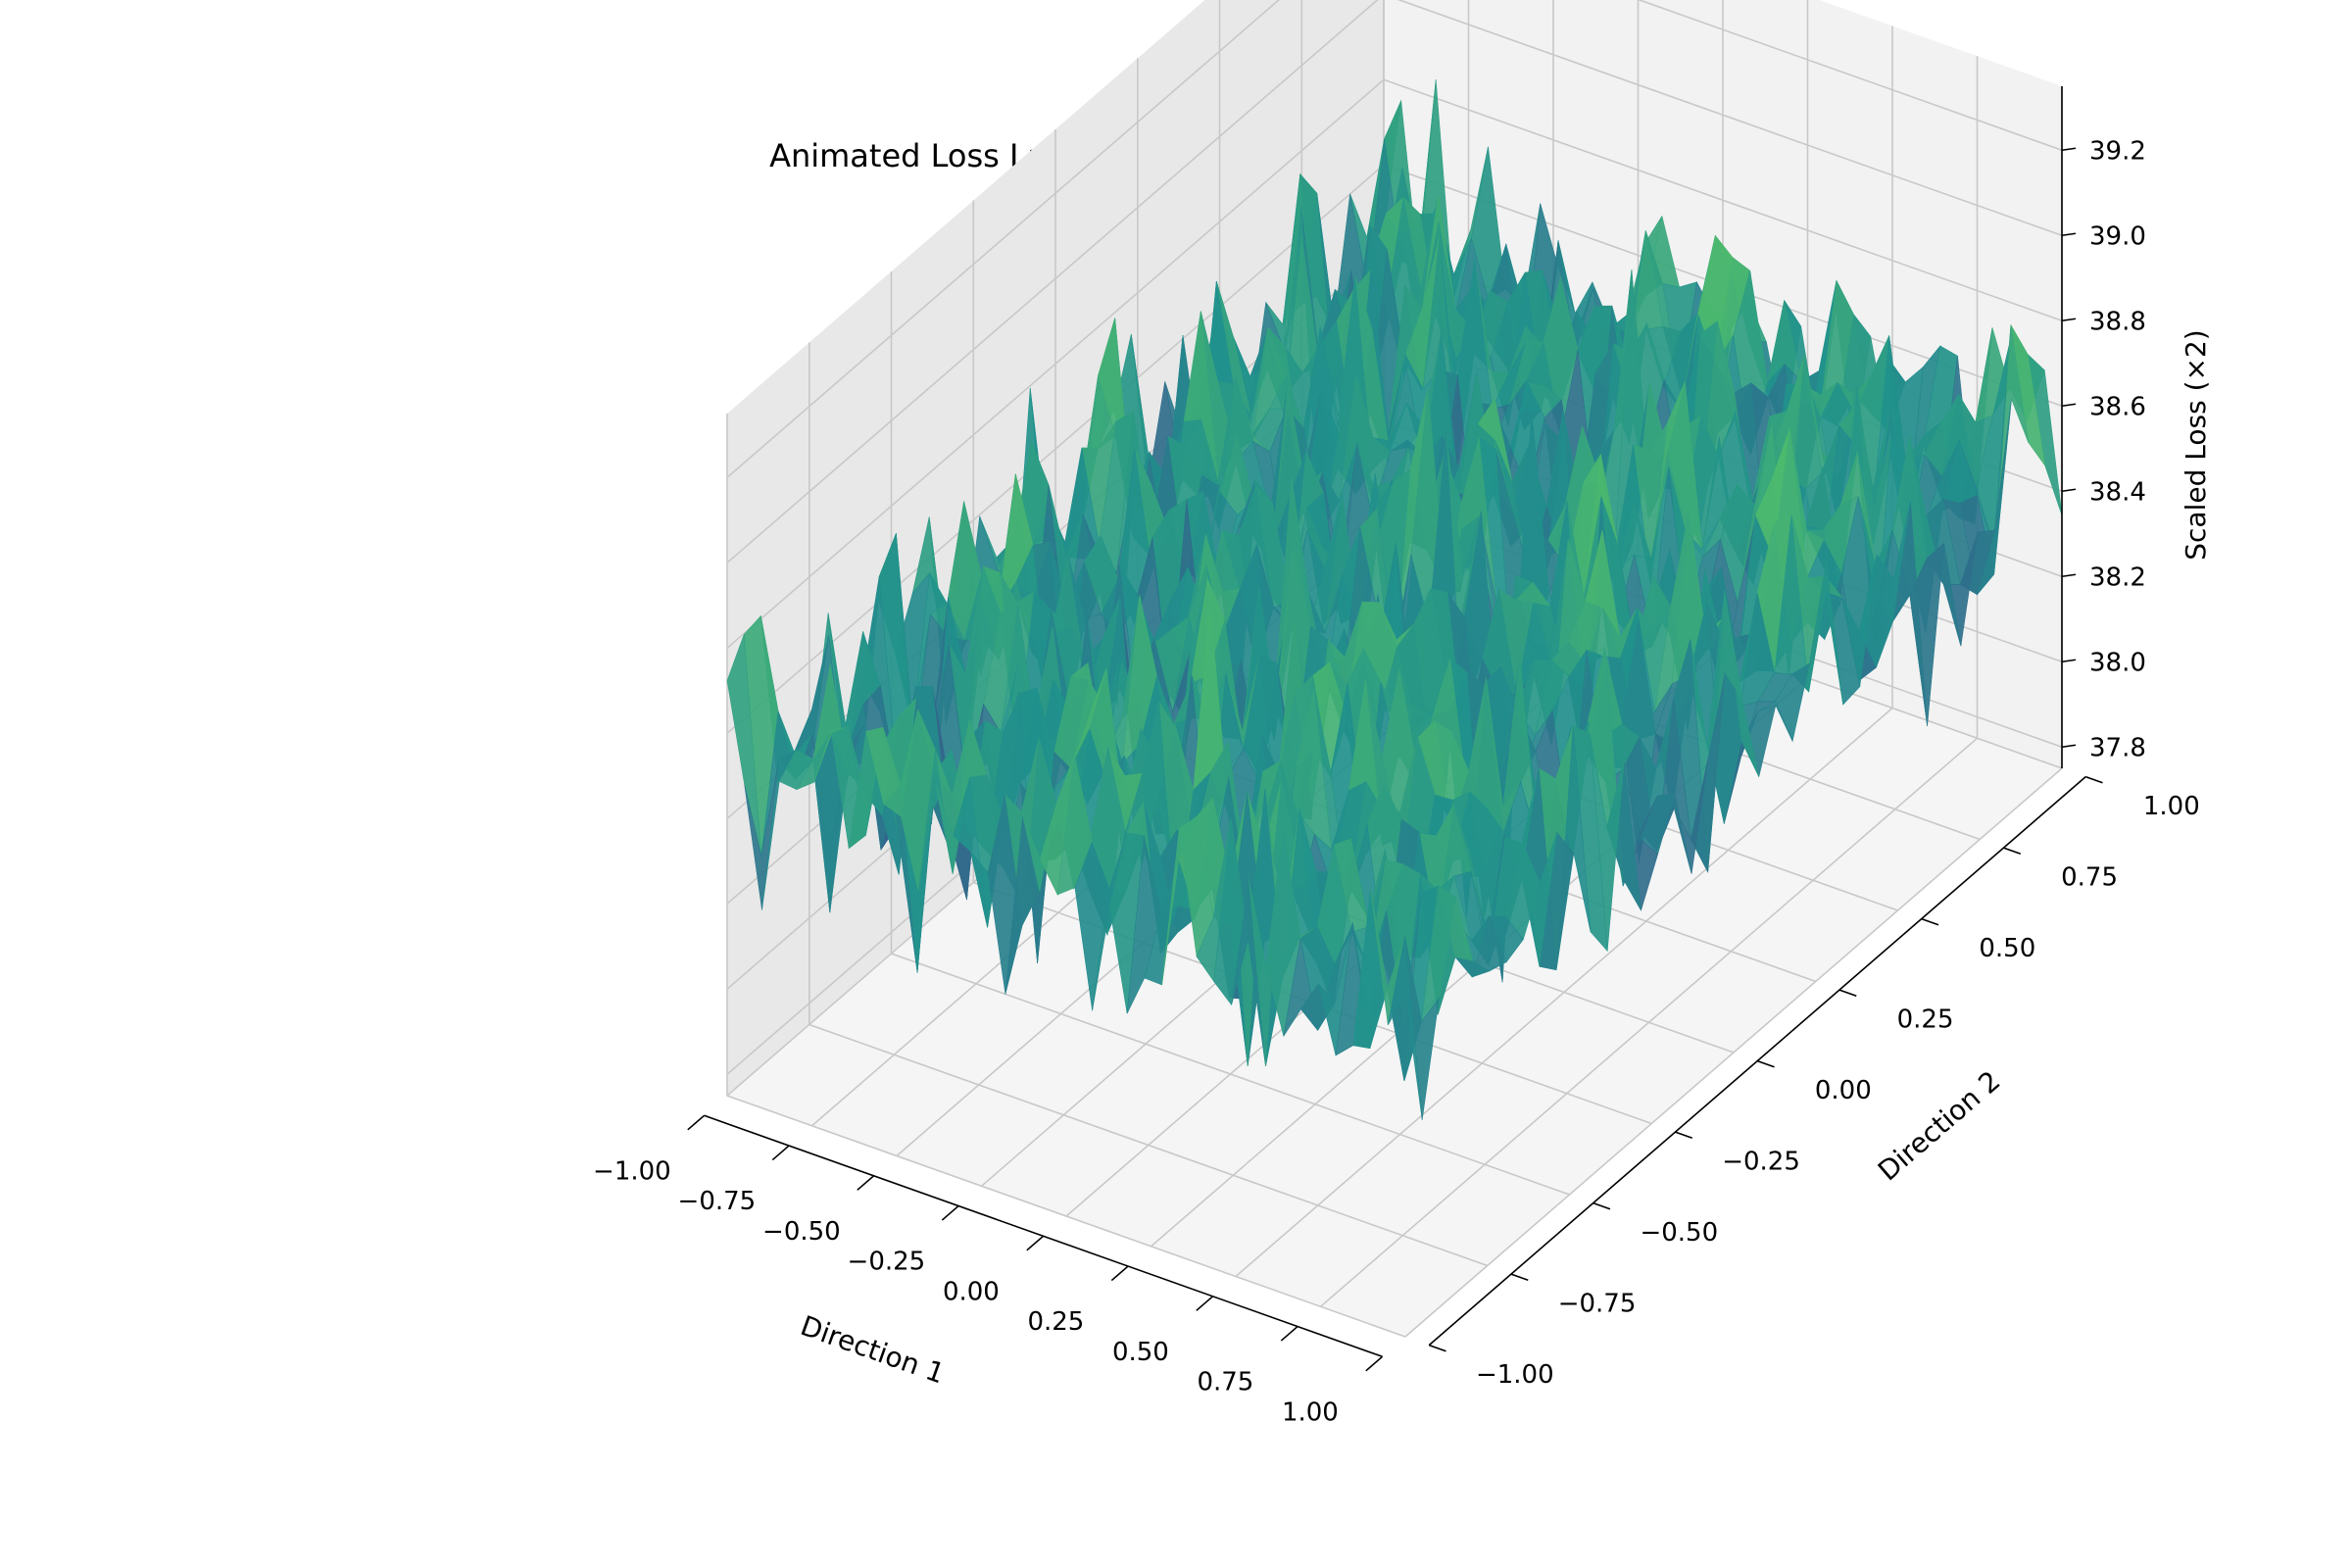 This screenshot has height=1568, width=2352. Describe the element at coordinates (717, 1201) in the screenshot. I see `x-tick-label: −0.75` at that location.